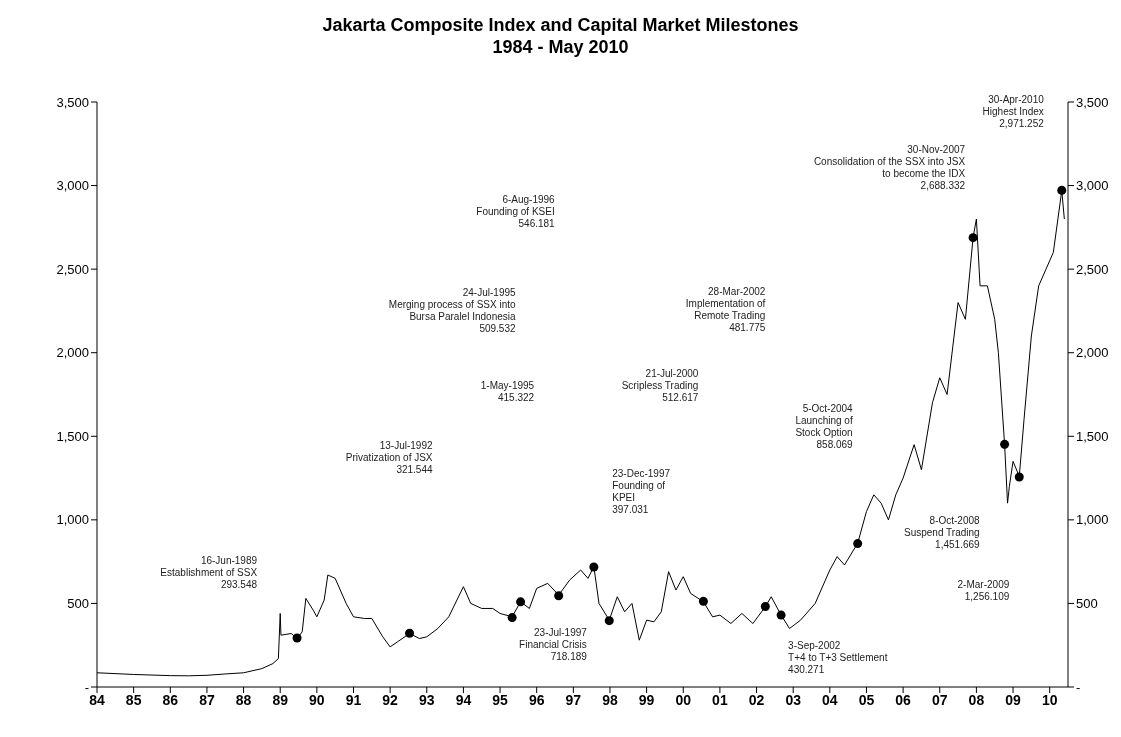  What do you see at coordinates (1087, 604) in the screenshot?
I see `y2-tick-label: 500` at bounding box center [1087, 604].